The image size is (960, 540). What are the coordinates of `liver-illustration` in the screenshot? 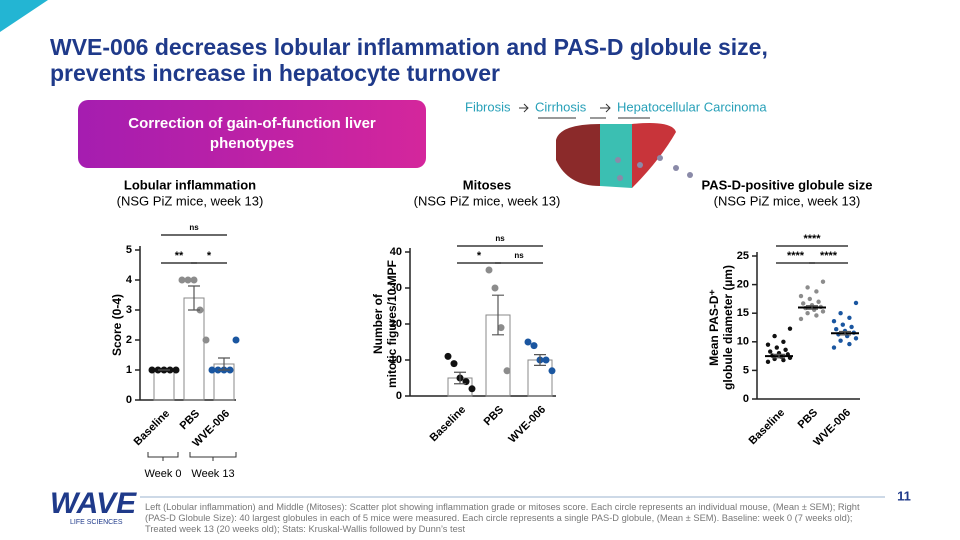 It's located at (615, 152).